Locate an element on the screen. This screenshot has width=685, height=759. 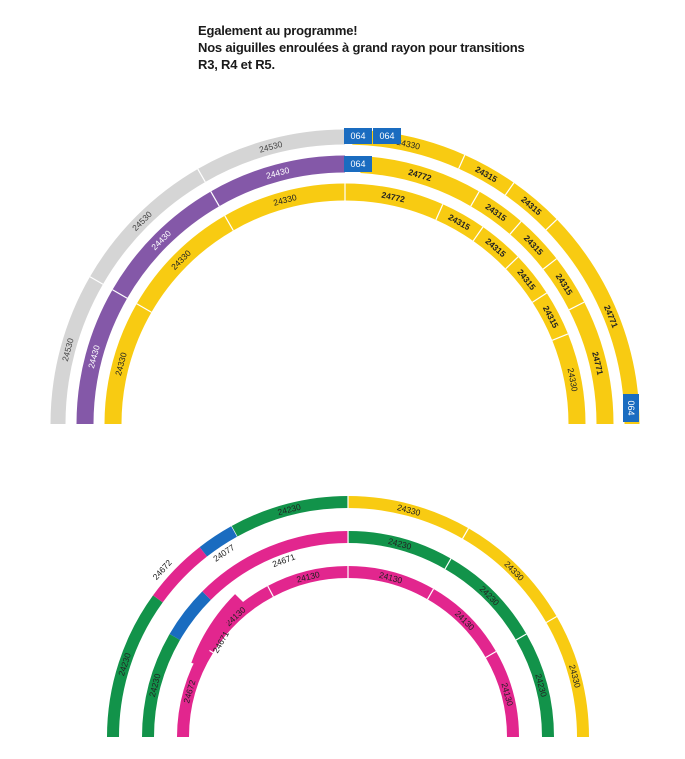
bottom-pink-switch-leg is located at coordinates (217, 630).